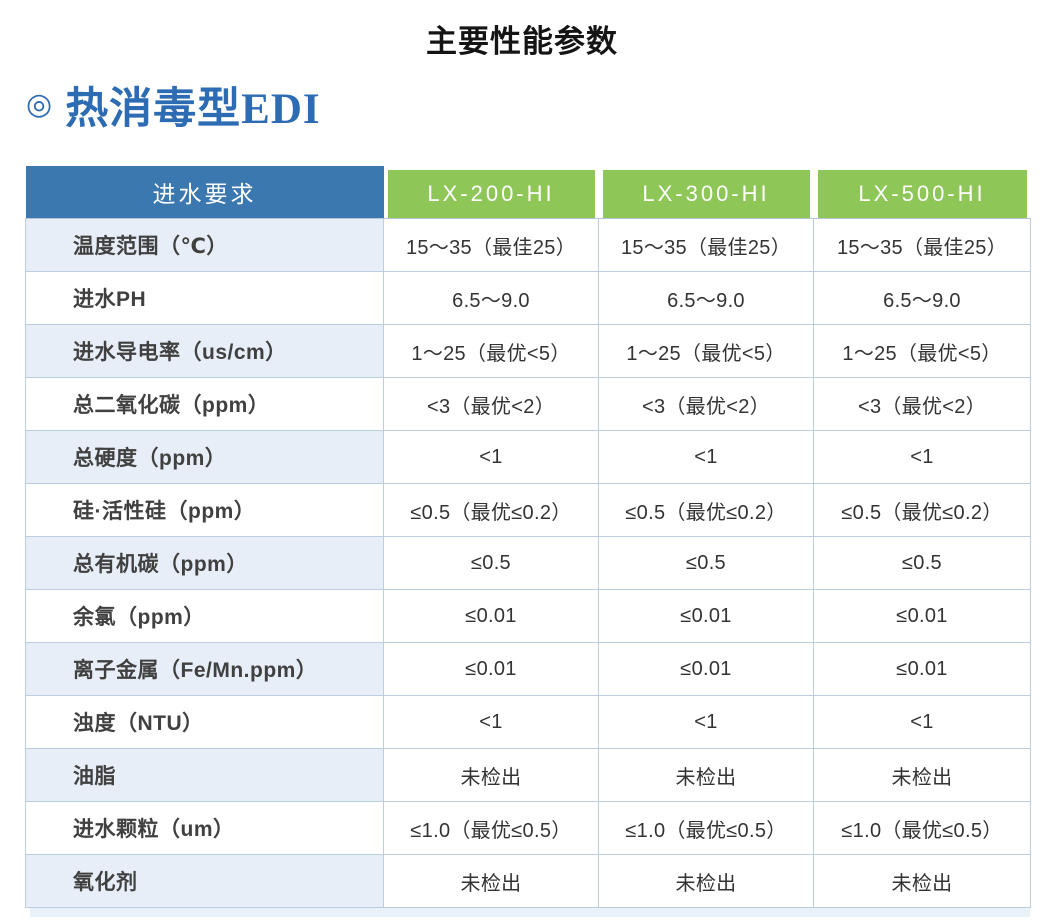 Image resolution: width=1044 pixels, height=923 pixels. What do you see at coordinates (530, 912) in the screenshot?
I see `bottom-shadow-band` at bounding box center [530, 912].